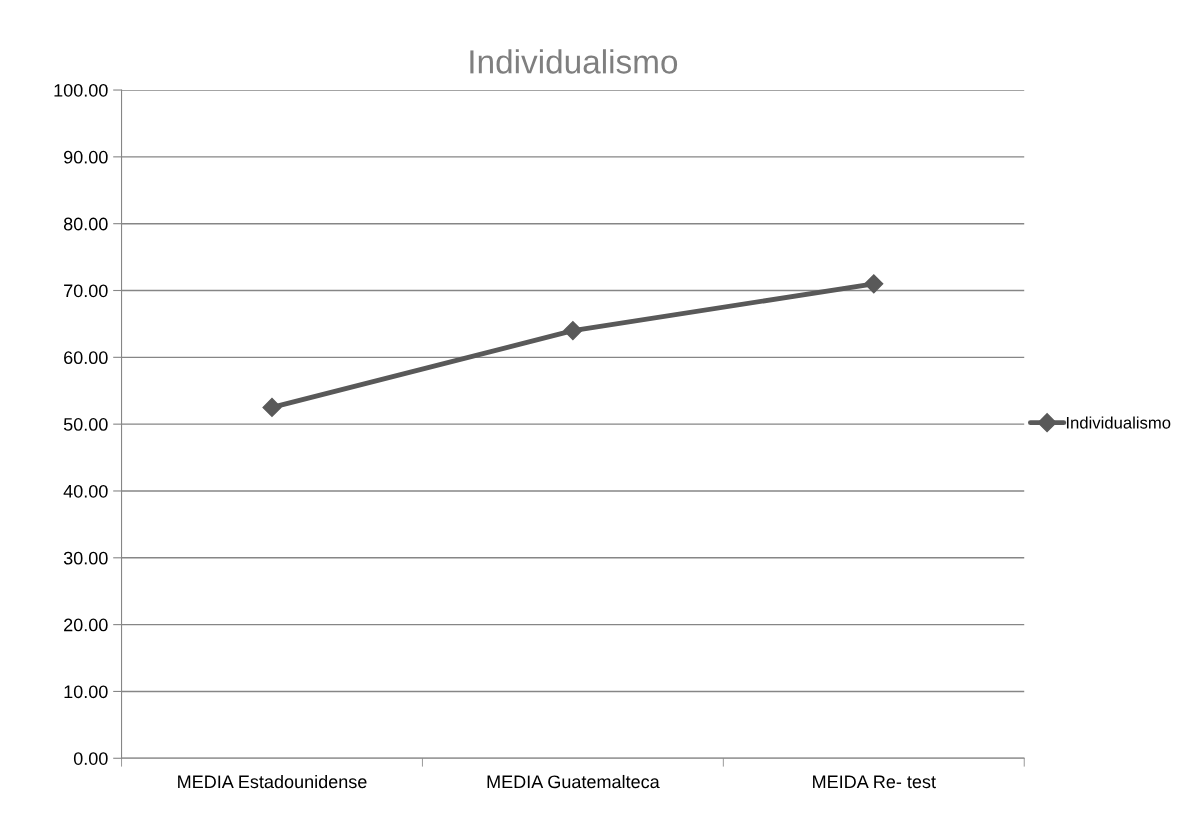 This screenshot has width=1180, height=826. What do you see at coordinates (81, 90) in the screenshot?
I see `y-tick-label: 100.00` at bounding box center [81, 90].